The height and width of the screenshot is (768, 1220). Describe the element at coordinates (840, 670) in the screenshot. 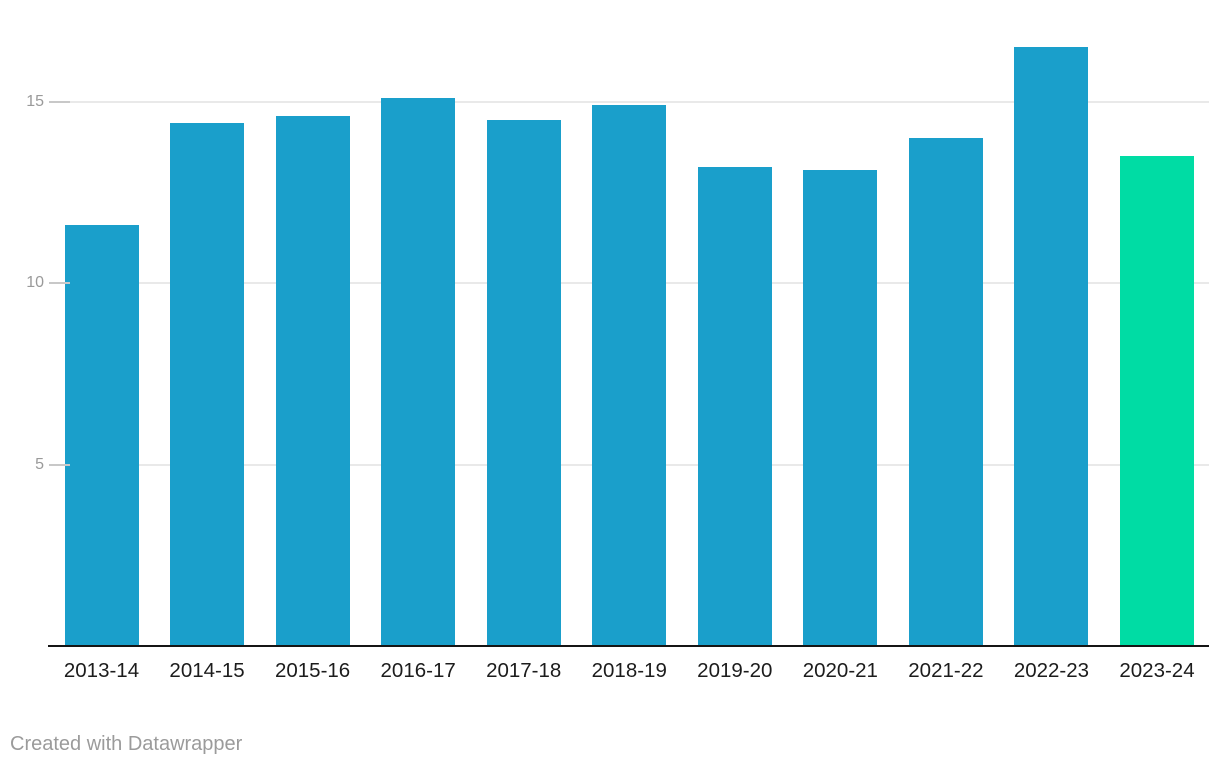

I see `x-label-2020-21: 2020-21` at that location.